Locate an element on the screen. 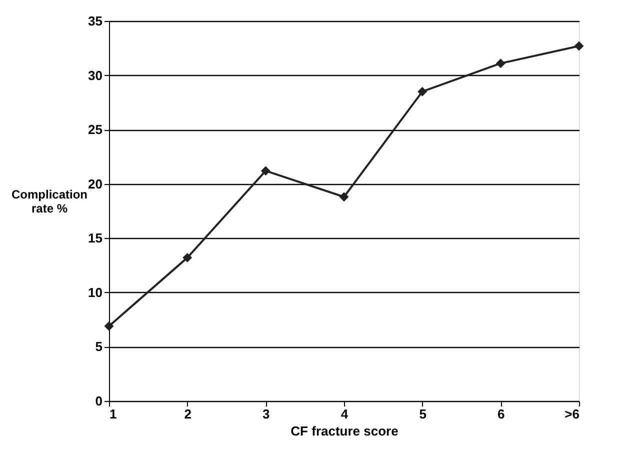 Image resolution: width=629 pixels, height=461 pixels. y-tick-label: 15 is located at coordinates (95, 238).